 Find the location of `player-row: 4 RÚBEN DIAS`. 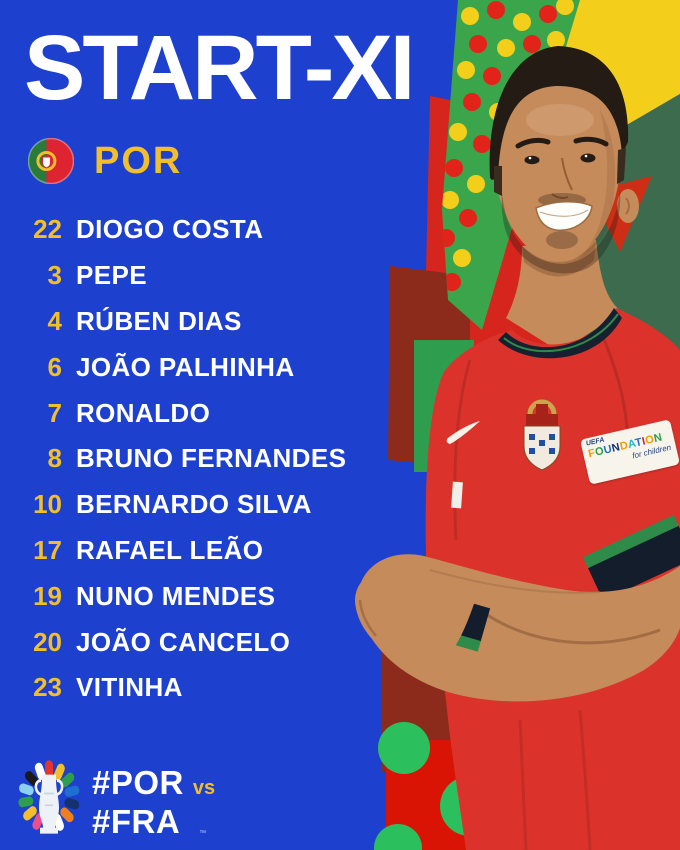

player-row: 4 RÚBEN DIAS is located at coordinates (173, 322).